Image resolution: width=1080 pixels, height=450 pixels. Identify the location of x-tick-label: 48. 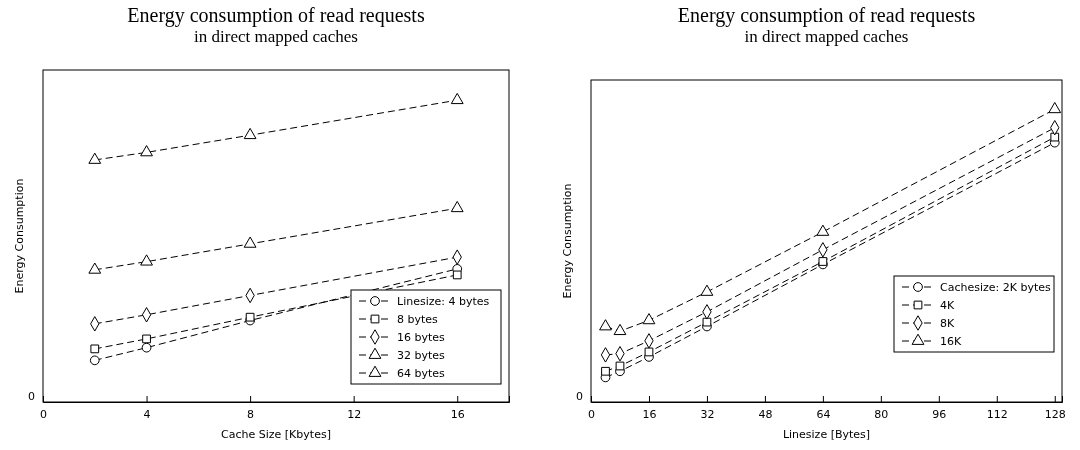
(765, 415).